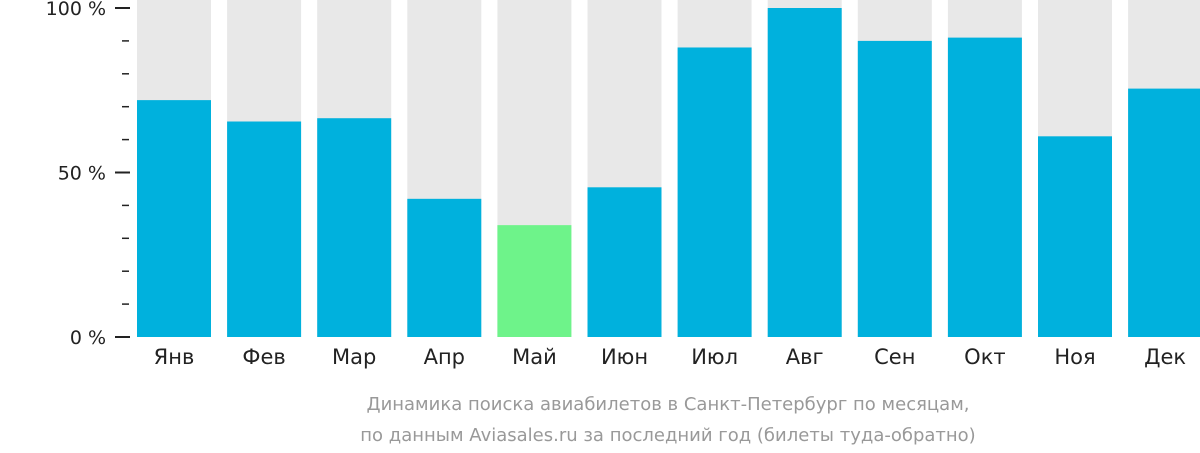  What do you see at coordinates (263, 357) in the screenshot?
I see `x-tick-label-1: Фев` at bounding box center [263, 357].